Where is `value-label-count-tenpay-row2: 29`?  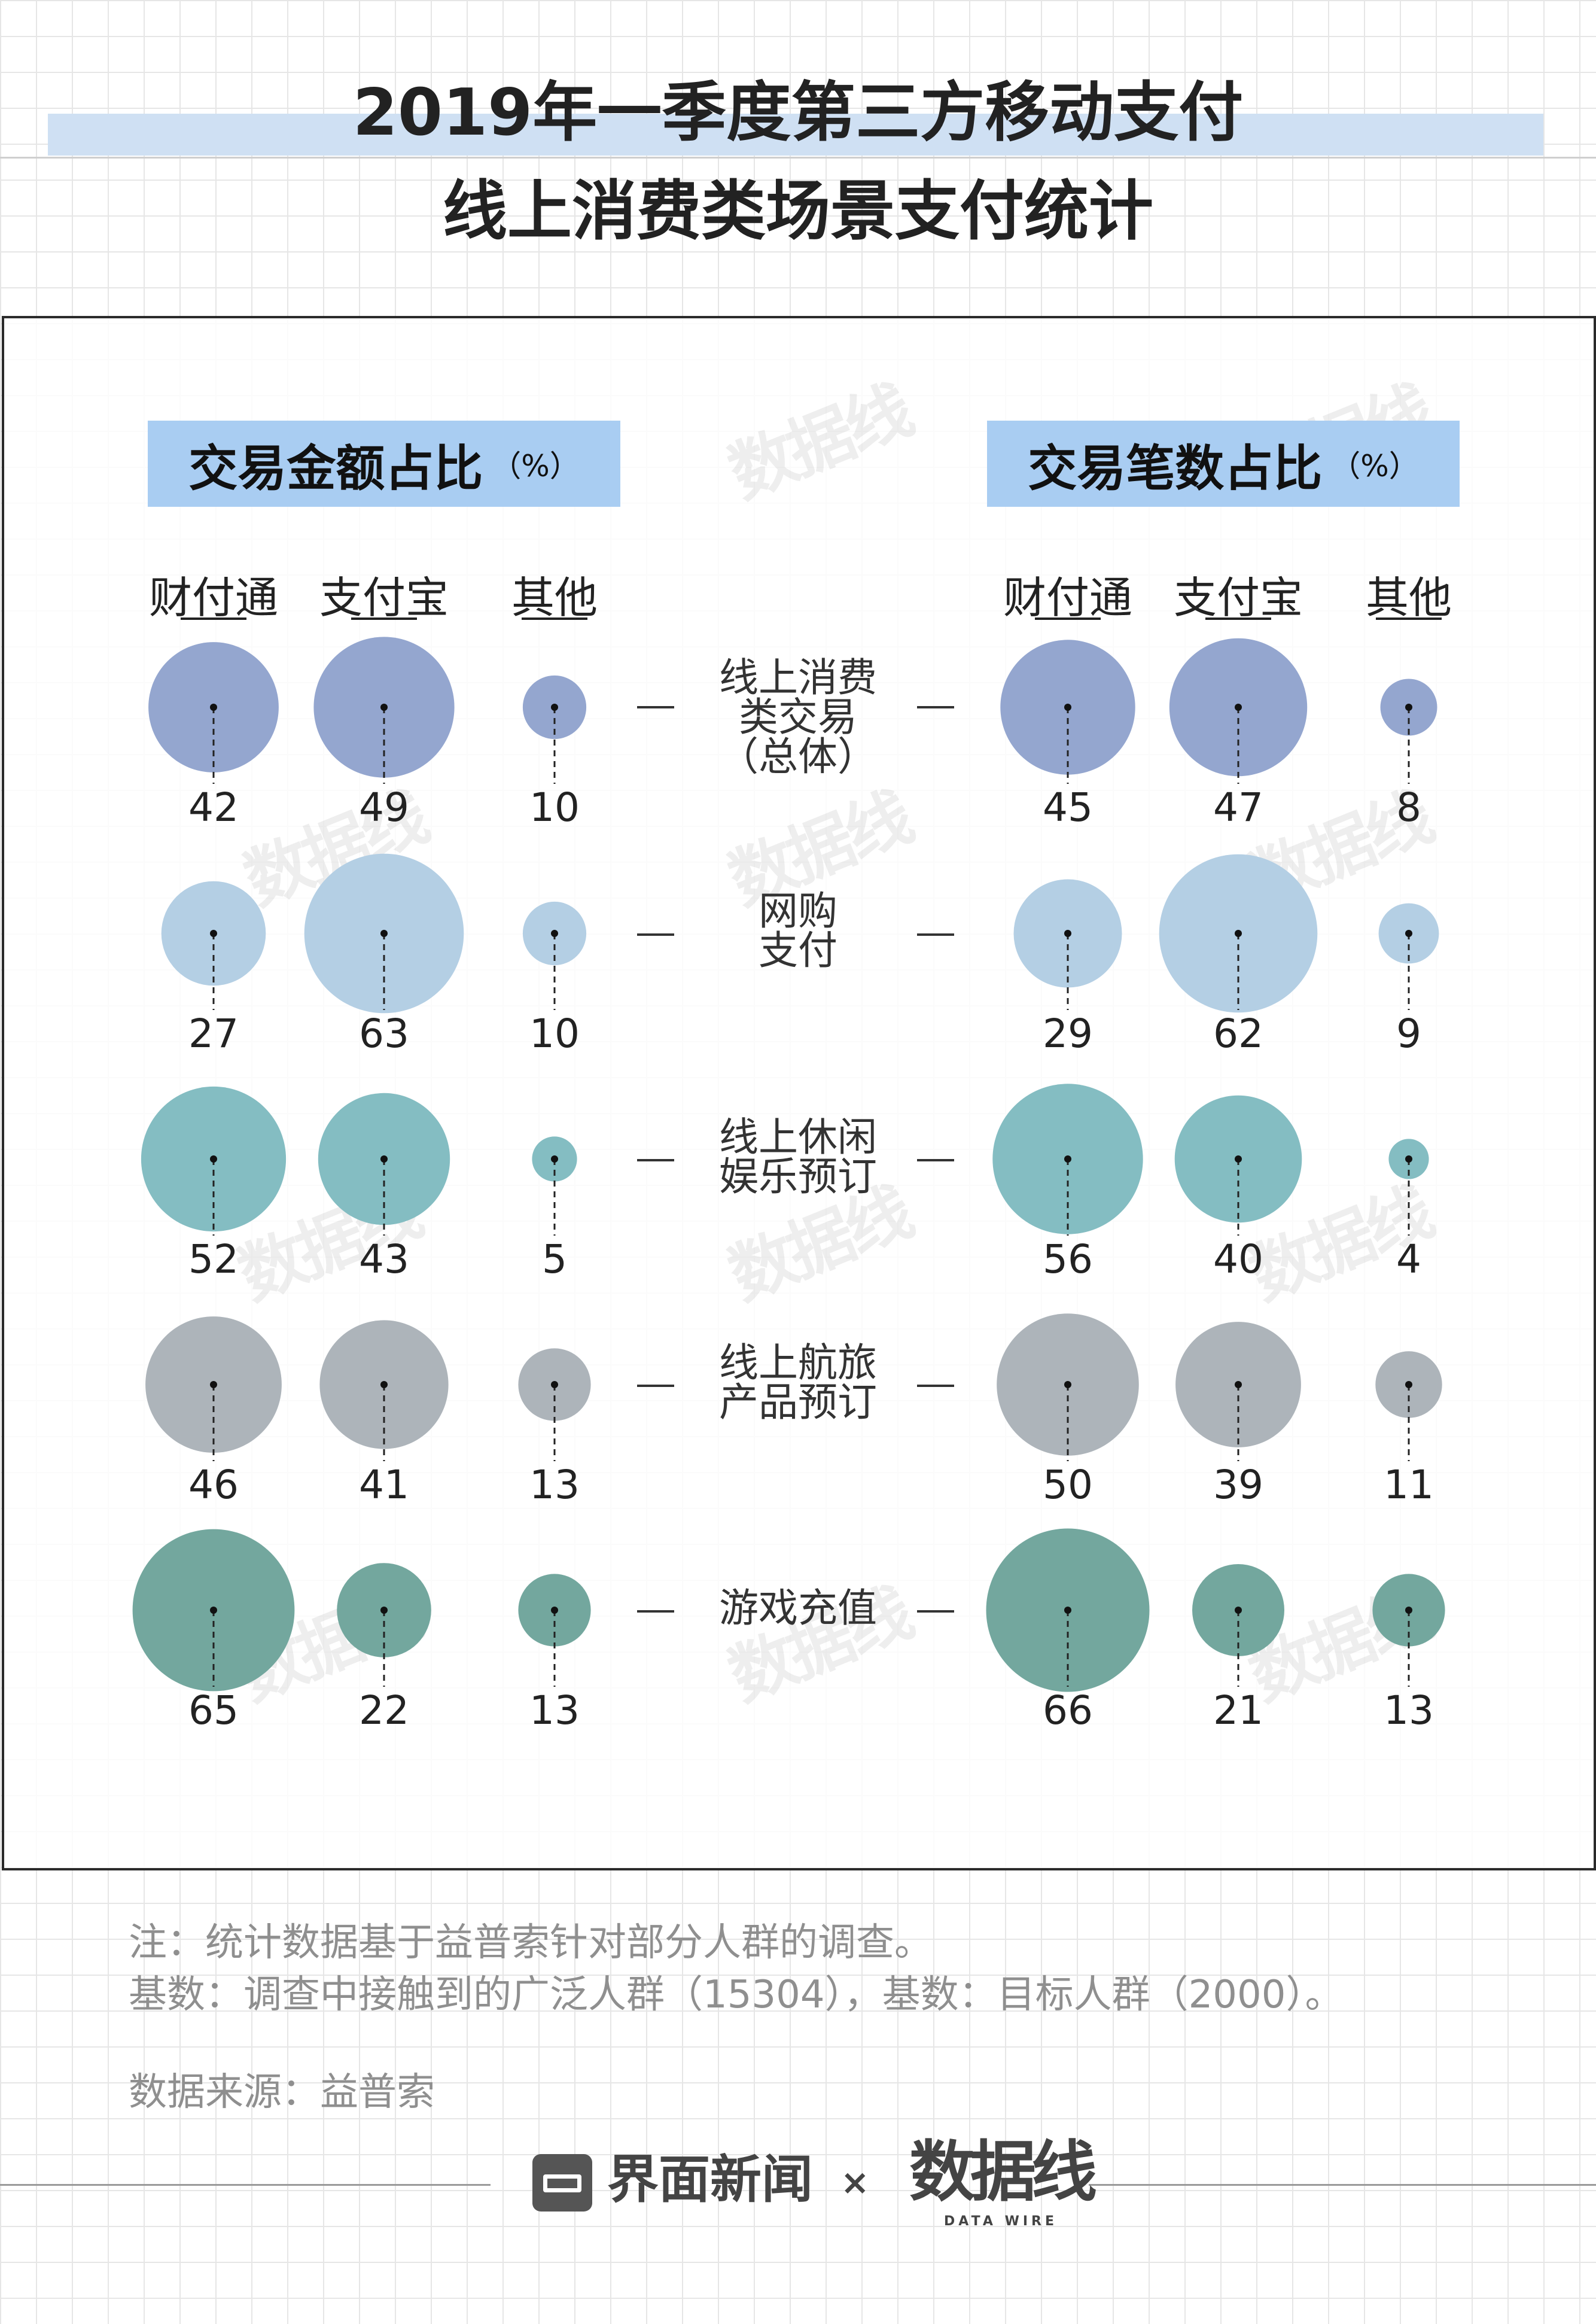 value-label-count-tenpay-row2: 29 is located at coordinates (1068, 1034).